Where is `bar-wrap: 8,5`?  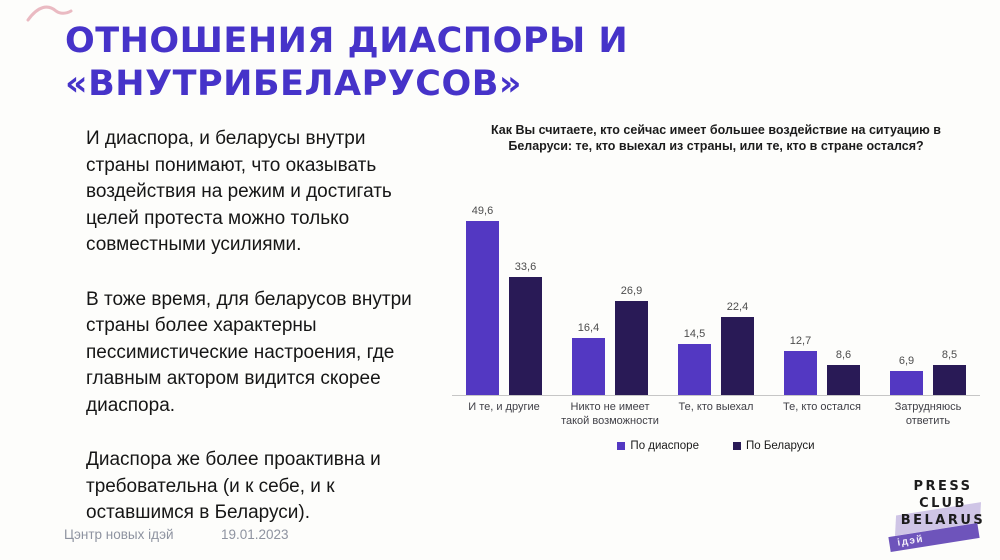
bar-wrap: 8,5 is located at coordinates (949, 372).